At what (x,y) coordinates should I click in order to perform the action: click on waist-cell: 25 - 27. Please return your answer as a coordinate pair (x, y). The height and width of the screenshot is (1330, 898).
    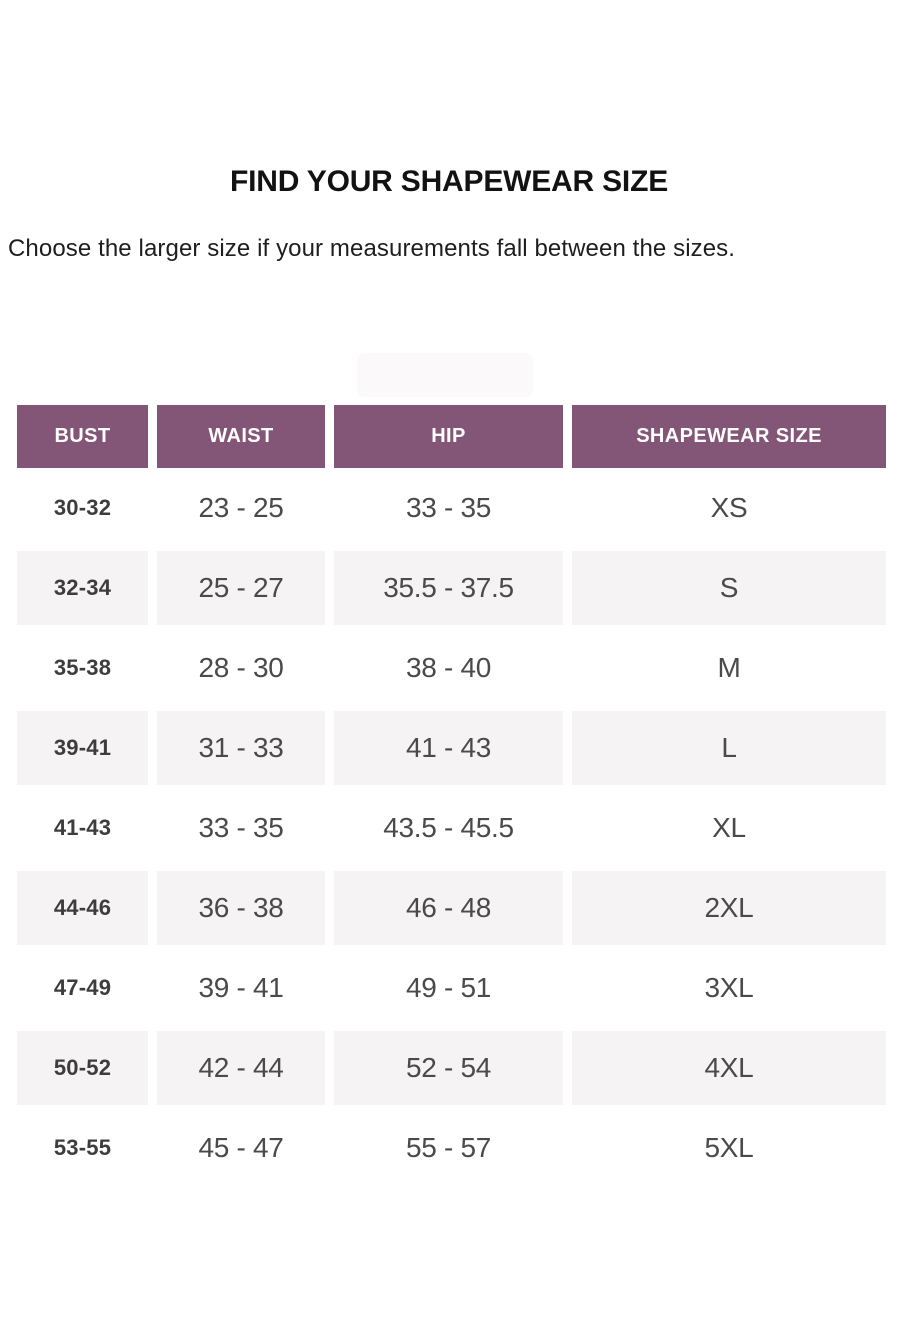
    Looking at the image, I should click on (241, 588).